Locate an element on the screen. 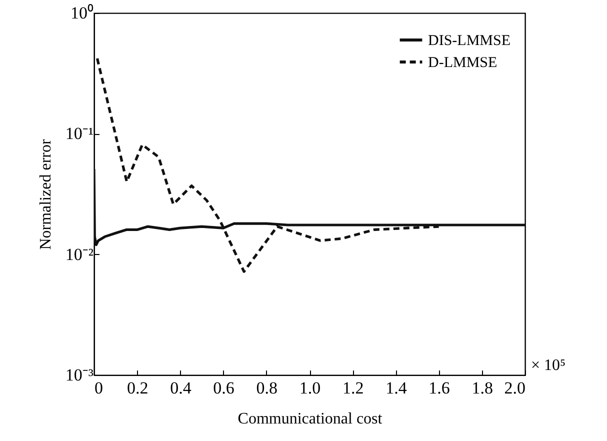  x-tick-label: 2.0 is located at coordinates (515, 388).